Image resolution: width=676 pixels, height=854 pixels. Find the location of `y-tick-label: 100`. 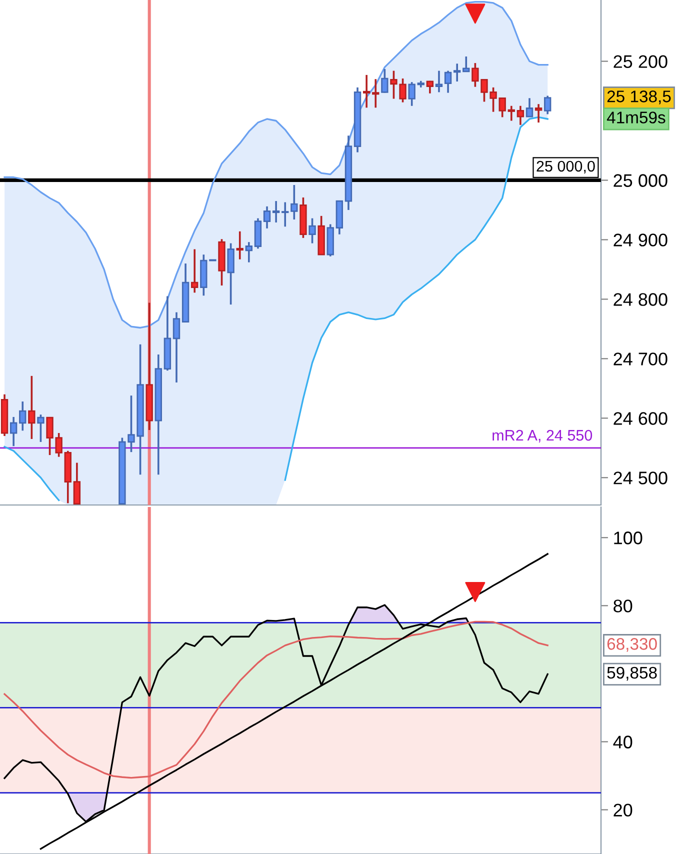

y-tick-label: 100 is located at coordinates (628, 538).